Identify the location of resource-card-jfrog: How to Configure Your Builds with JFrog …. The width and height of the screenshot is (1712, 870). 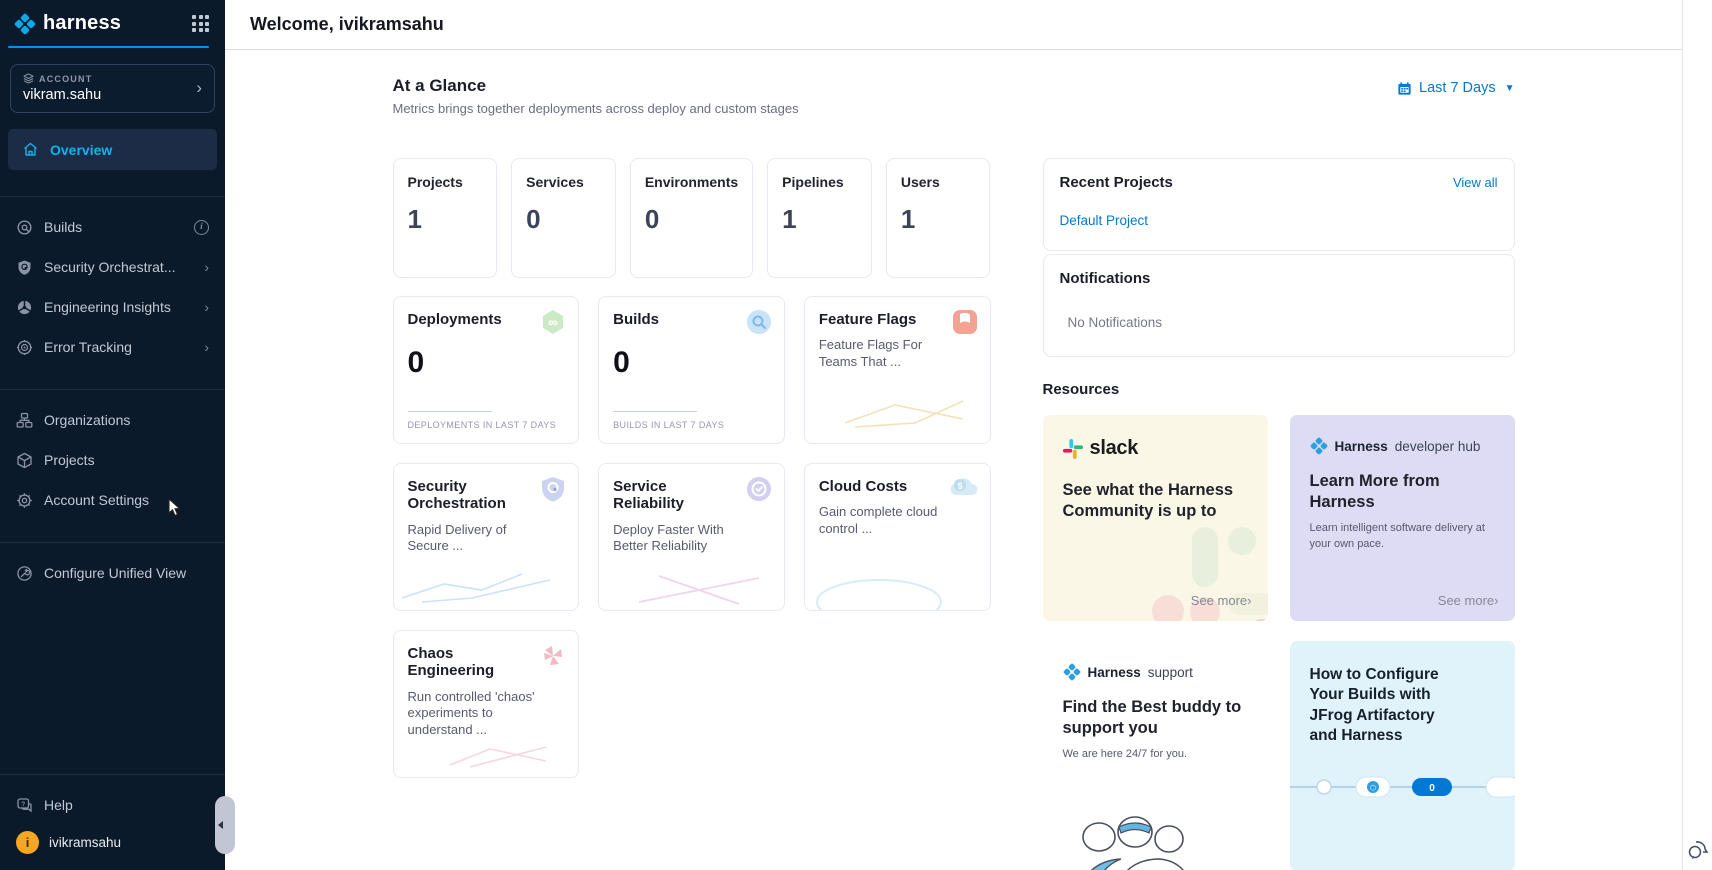
(1402, 755).